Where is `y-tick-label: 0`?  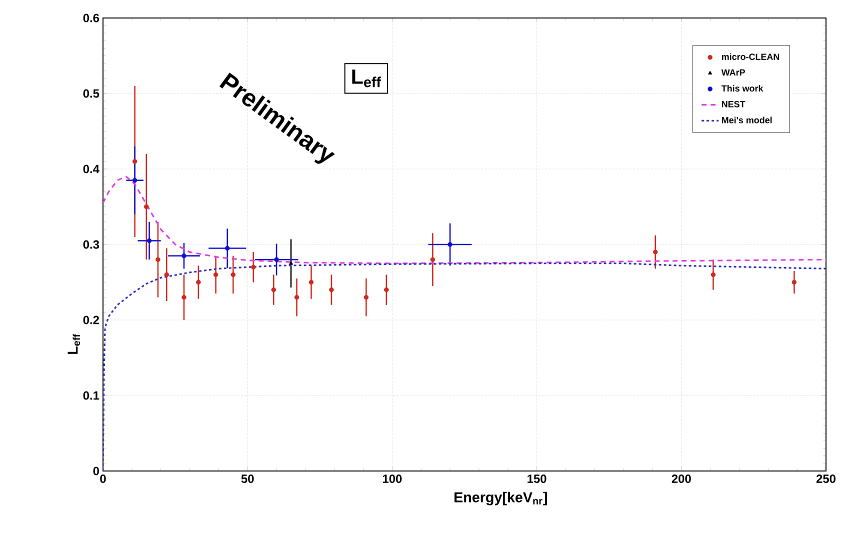 y-tick-label: 0 is located at coordinates (96, 471).